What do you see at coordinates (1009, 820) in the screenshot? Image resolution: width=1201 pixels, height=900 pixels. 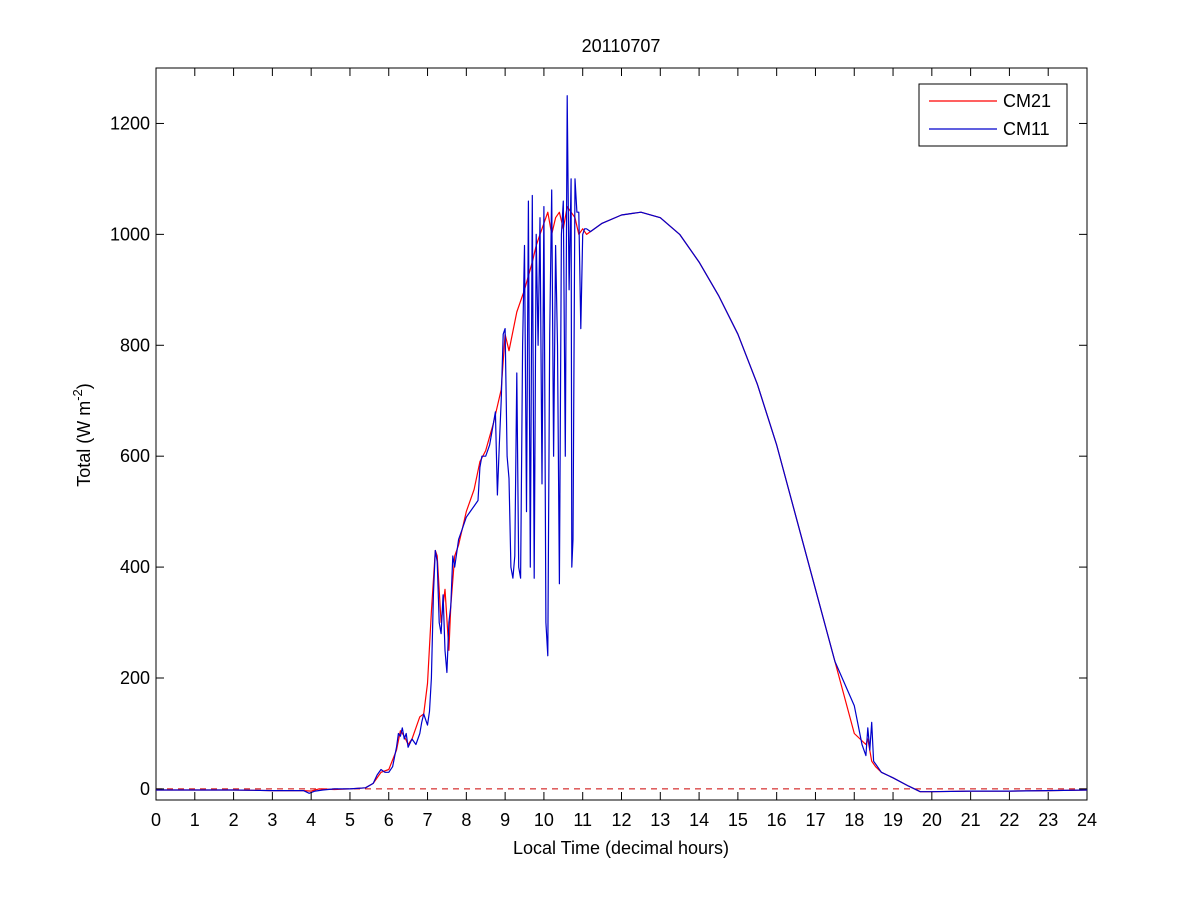 I see `x-tick-label: 22` at bounding box center [1009, 820].